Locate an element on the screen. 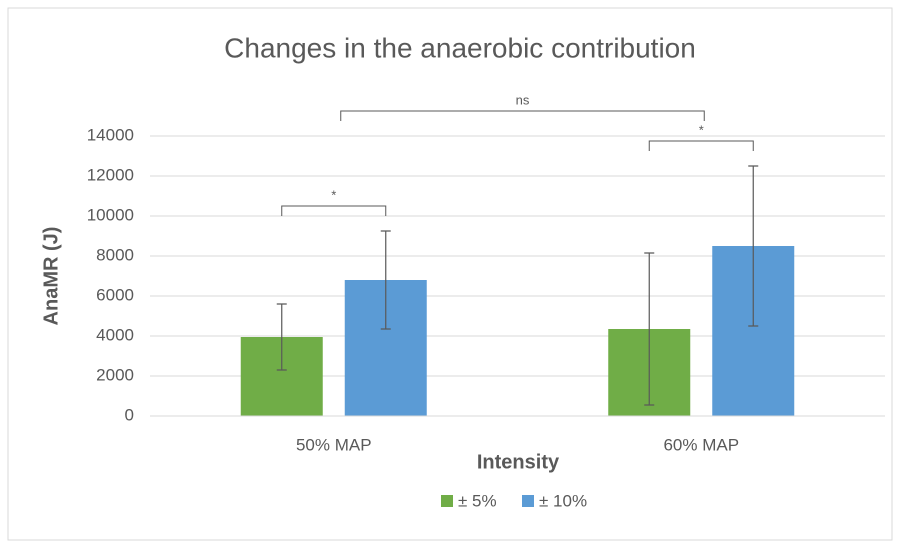  y-tick-label: 2000 is located at coordinates (115, 374).